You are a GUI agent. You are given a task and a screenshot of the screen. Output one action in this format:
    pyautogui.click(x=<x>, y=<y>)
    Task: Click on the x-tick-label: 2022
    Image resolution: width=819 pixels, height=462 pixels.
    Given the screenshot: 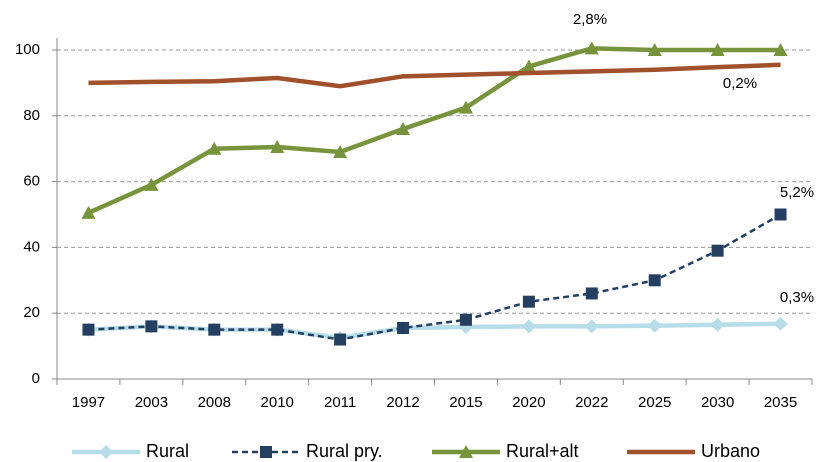 What is the action you would take?
    pyautogui.click(x=591, y=402)
    